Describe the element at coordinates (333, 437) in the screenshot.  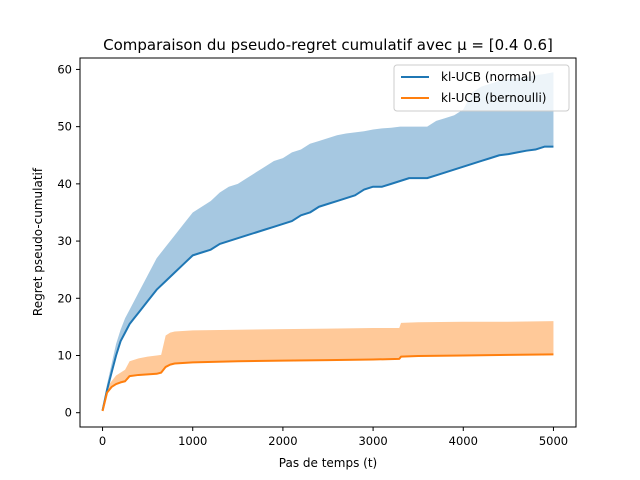
I see `x-axis: 0 1000 2000 3000 4000 5000` at that location.